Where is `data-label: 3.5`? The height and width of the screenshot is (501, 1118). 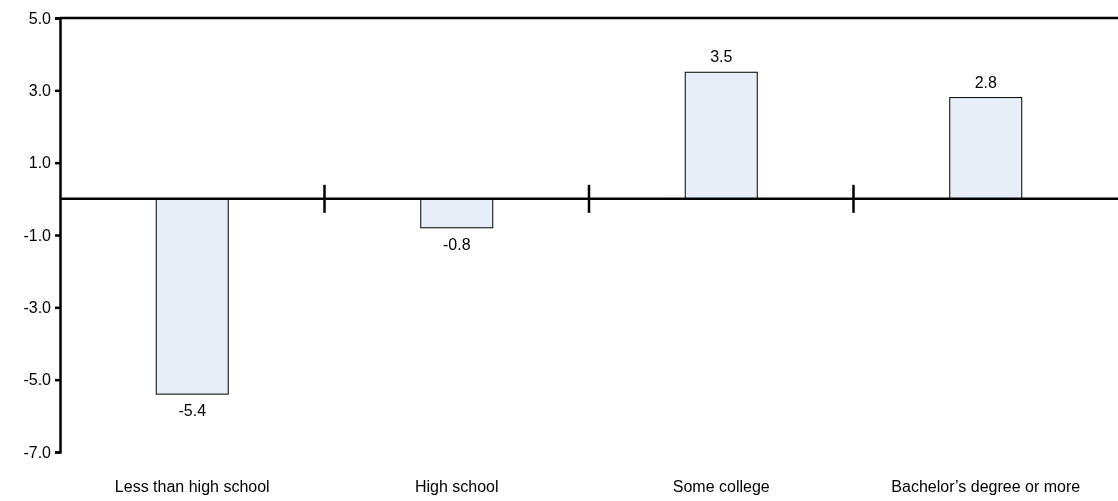
data-label: 3.5 is located at coordinates (721, 57).